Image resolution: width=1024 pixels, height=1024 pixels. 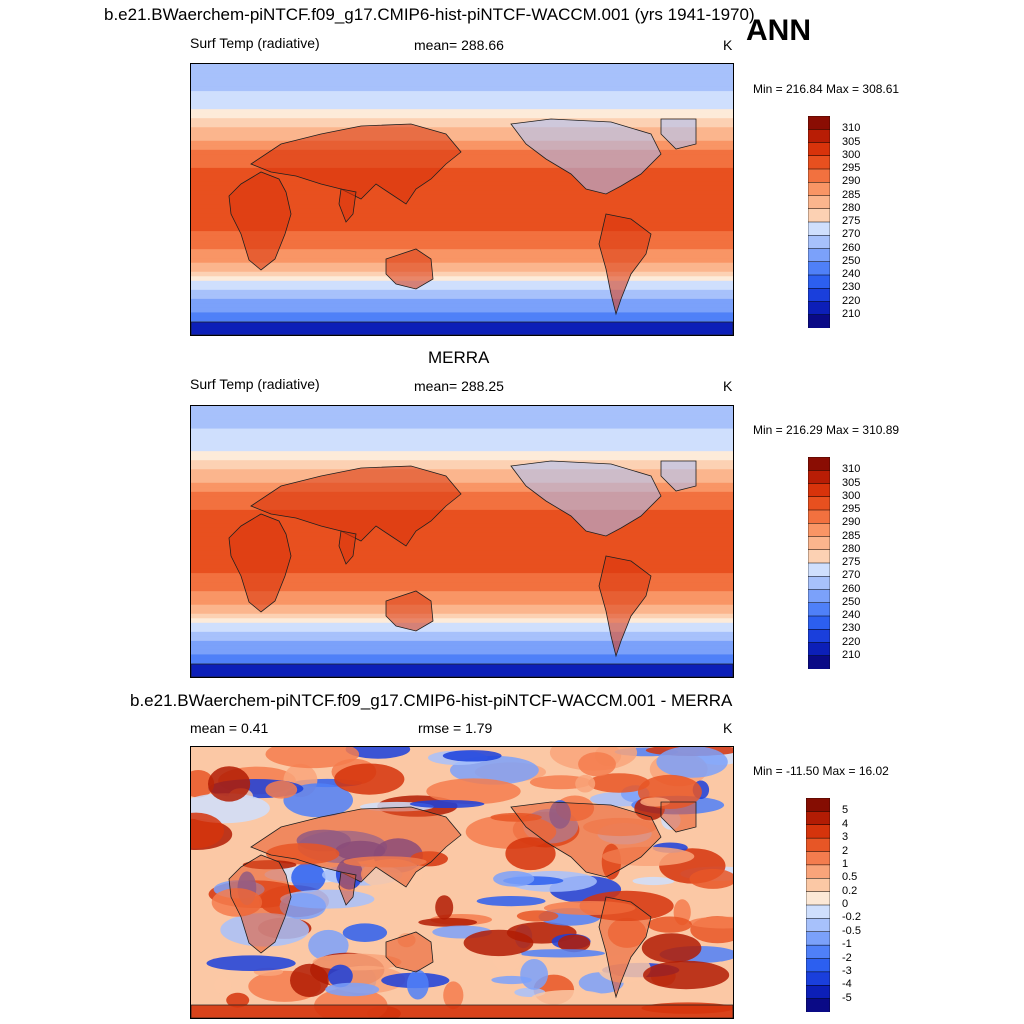 What do you see at coordinates (819, 563) in the screenshot?
I see `panel2-colorbar` at bounding box center [819, 563].